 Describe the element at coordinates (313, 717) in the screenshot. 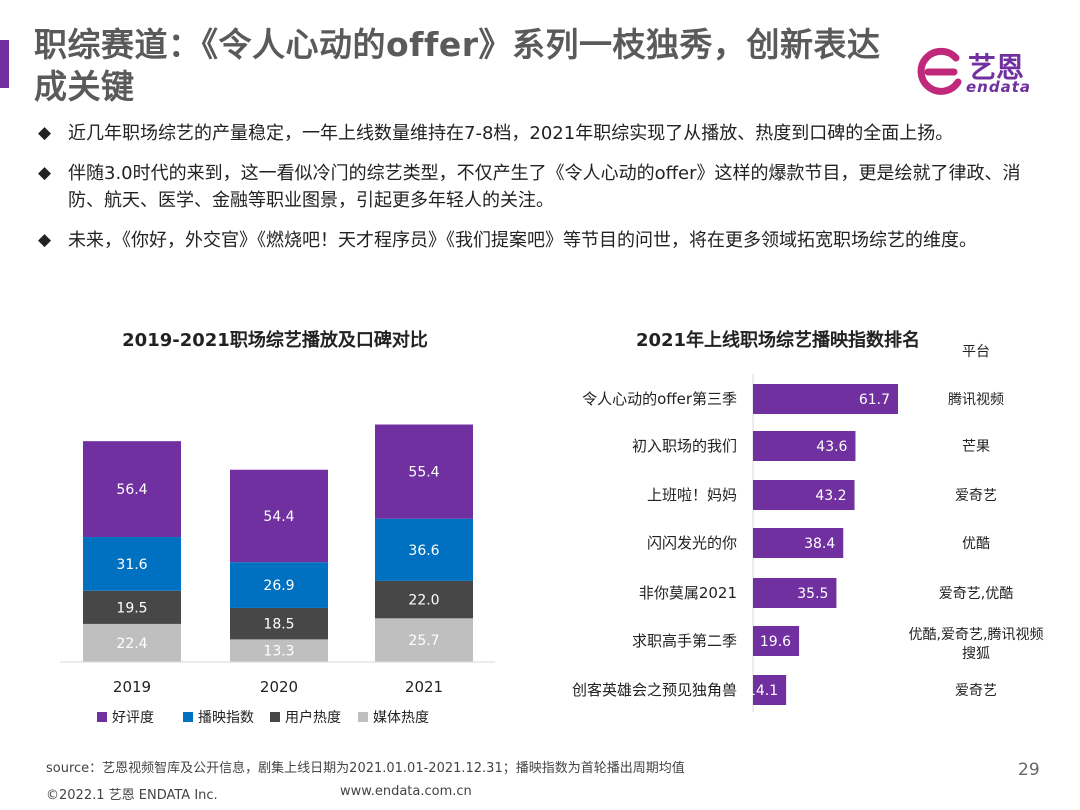

I see `legend-label: 用户热度` at that location.